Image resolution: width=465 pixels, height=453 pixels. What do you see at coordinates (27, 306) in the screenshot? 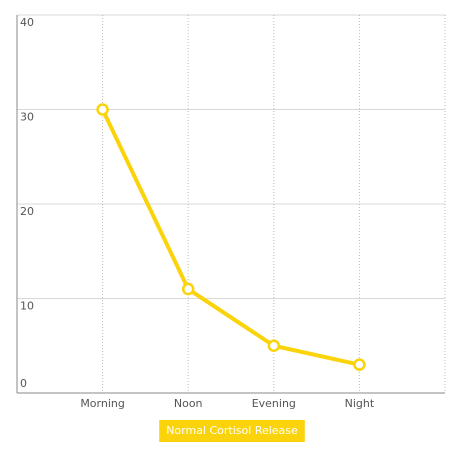
I see `y-tick-label: 10` at bounding box center [27, 306].